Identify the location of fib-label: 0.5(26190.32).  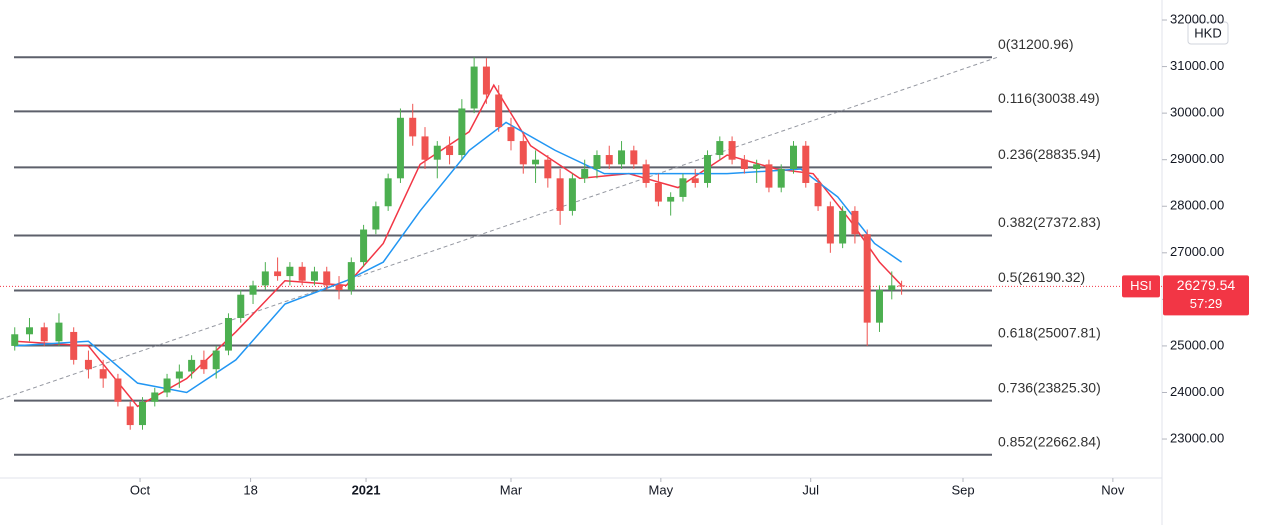
(1041, 277).